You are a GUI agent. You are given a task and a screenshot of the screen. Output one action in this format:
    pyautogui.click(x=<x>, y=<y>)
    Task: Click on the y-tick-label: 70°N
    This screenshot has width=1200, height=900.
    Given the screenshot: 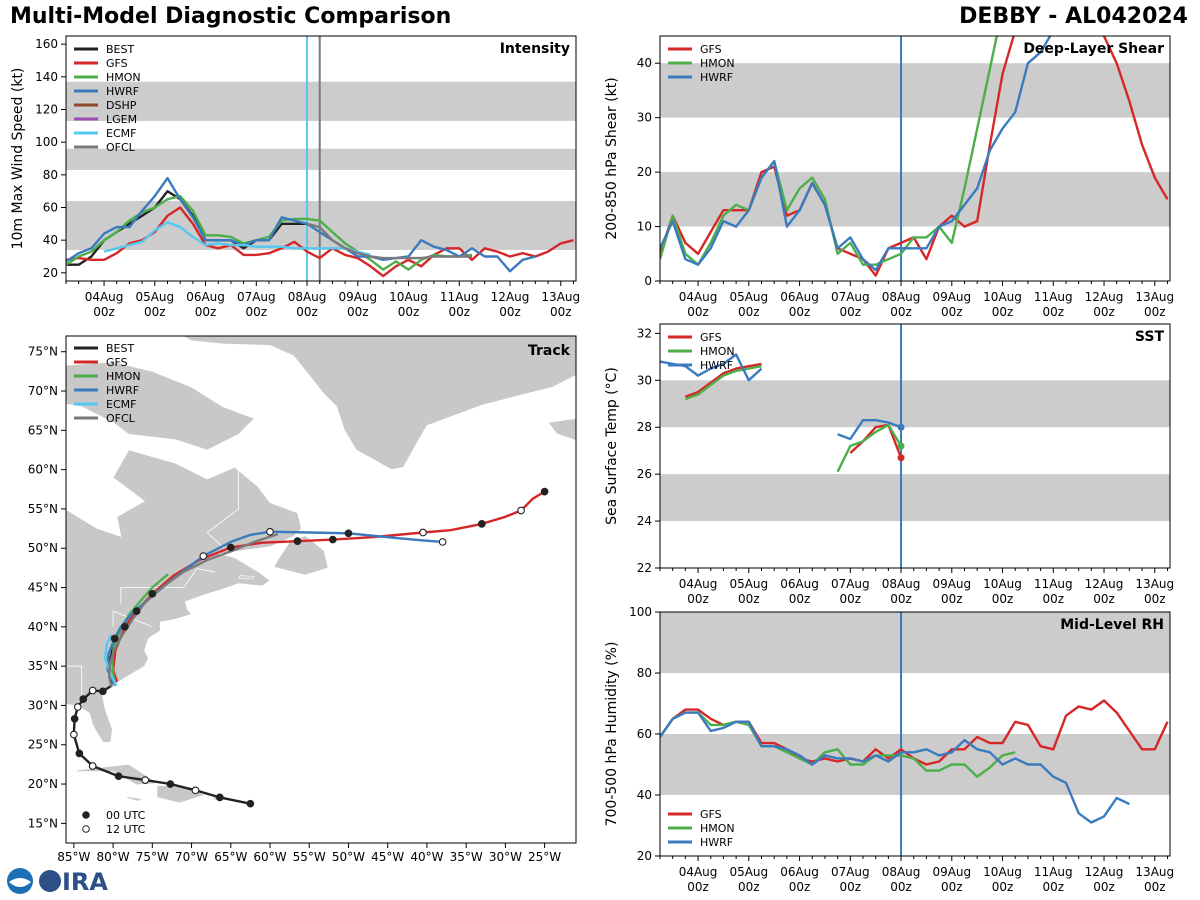 What is the action you would take?
    pyautogui.click(x=43, y=391)
    